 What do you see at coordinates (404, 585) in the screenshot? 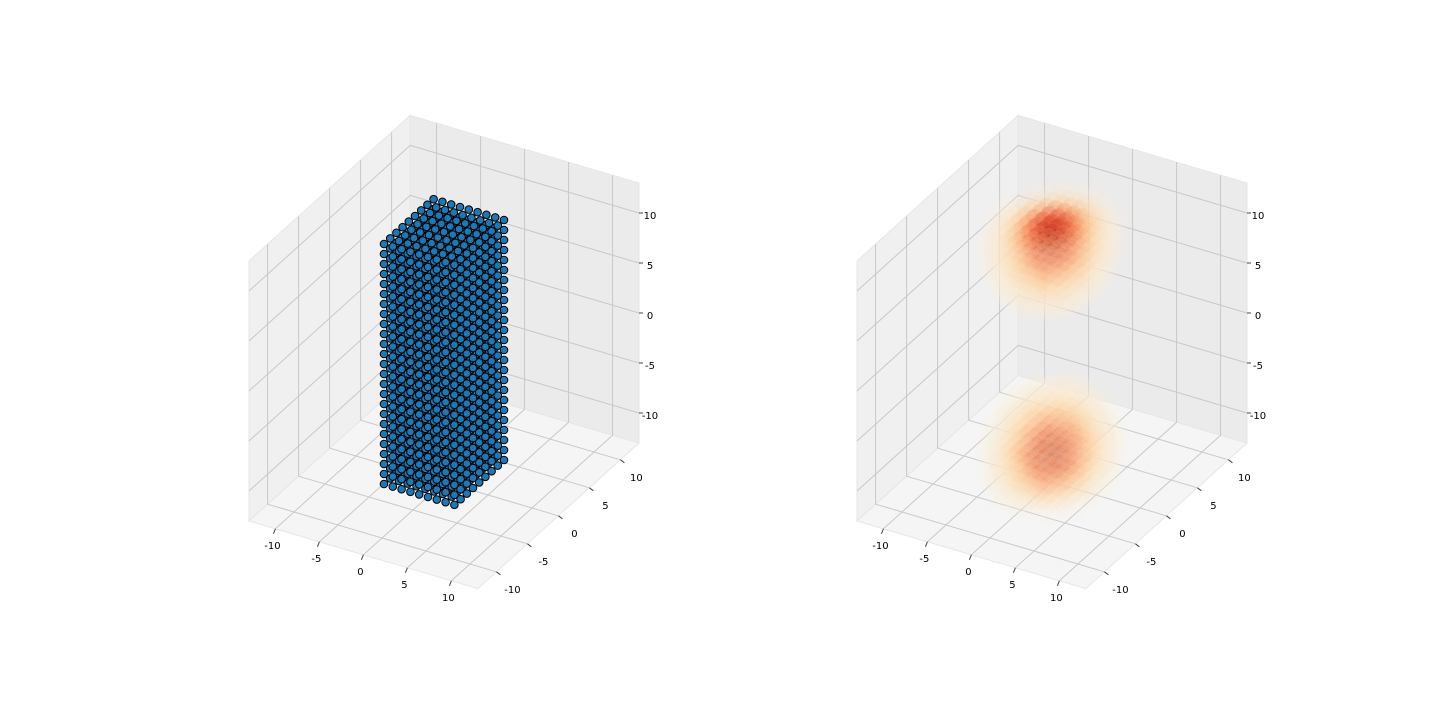
I see `x-tick-label: 5` at bounding box center [404, 585].